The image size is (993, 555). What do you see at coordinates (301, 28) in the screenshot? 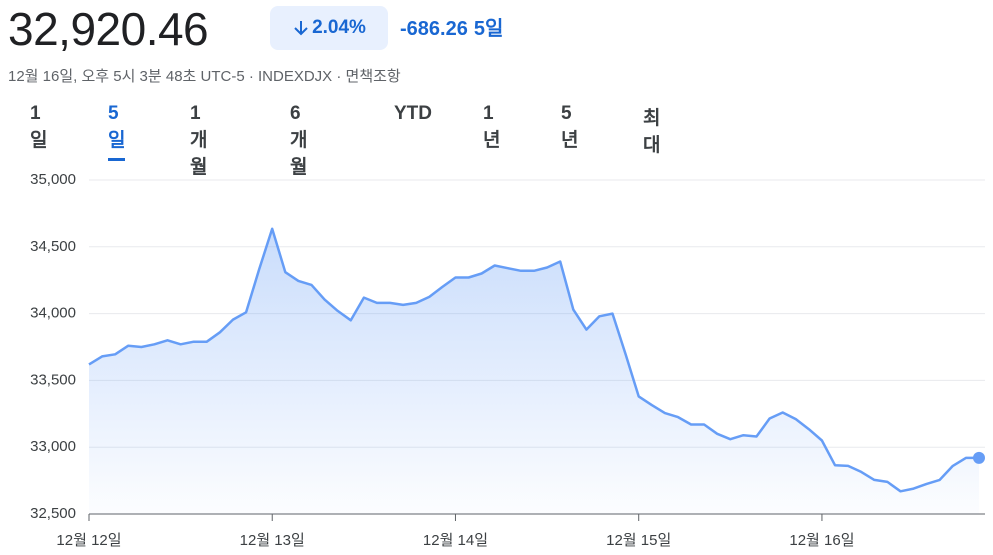
I see `down-arrow` at bounding box center [301, 28].